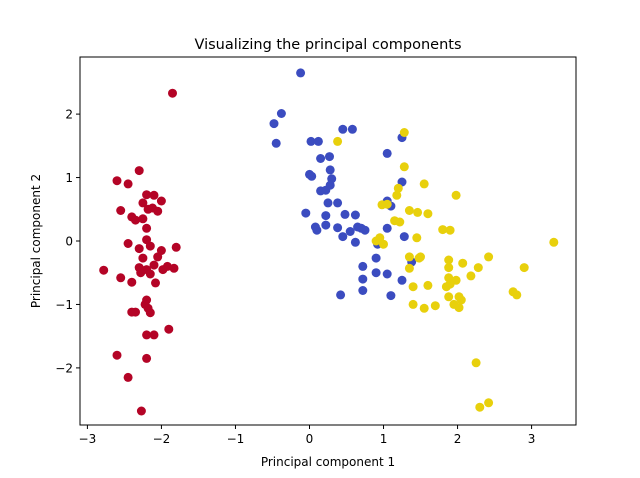 Image resolution: width=640 pixels, height=478 pixels. What do you see at coordinates (69, 115) in the screenshot?
I see `y-tick-label: 2` at bounding box center [69, 115].